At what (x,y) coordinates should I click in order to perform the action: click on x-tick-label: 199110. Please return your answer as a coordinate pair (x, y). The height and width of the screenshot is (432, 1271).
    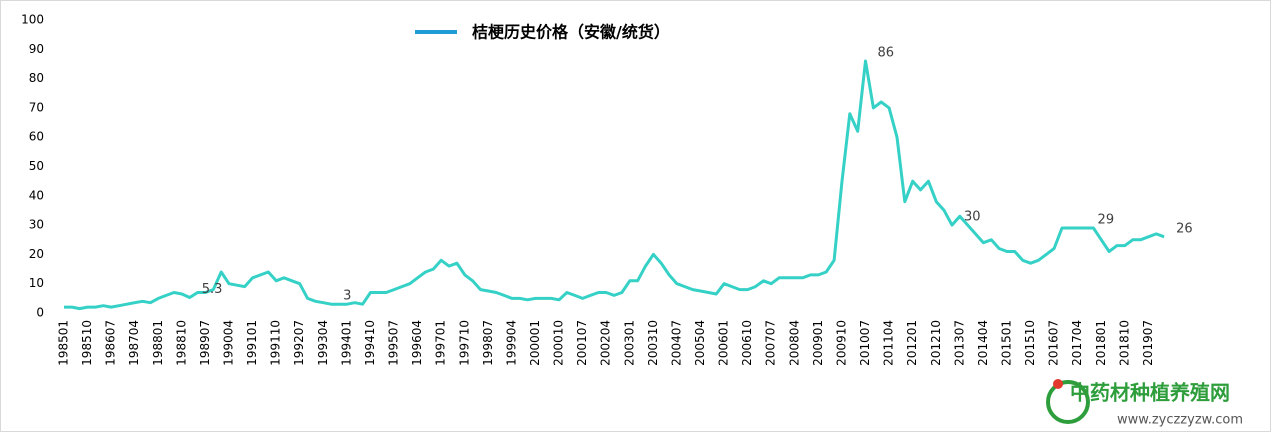
    Looking at the image, I should click on (276, 343).